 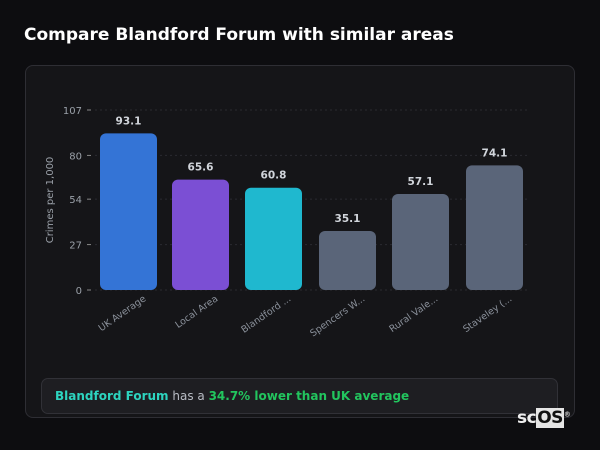 What do you see at coordinates (75, 156) in the screenshot?
I see `y-tick-label: 80` at bounding box center [75, 156].